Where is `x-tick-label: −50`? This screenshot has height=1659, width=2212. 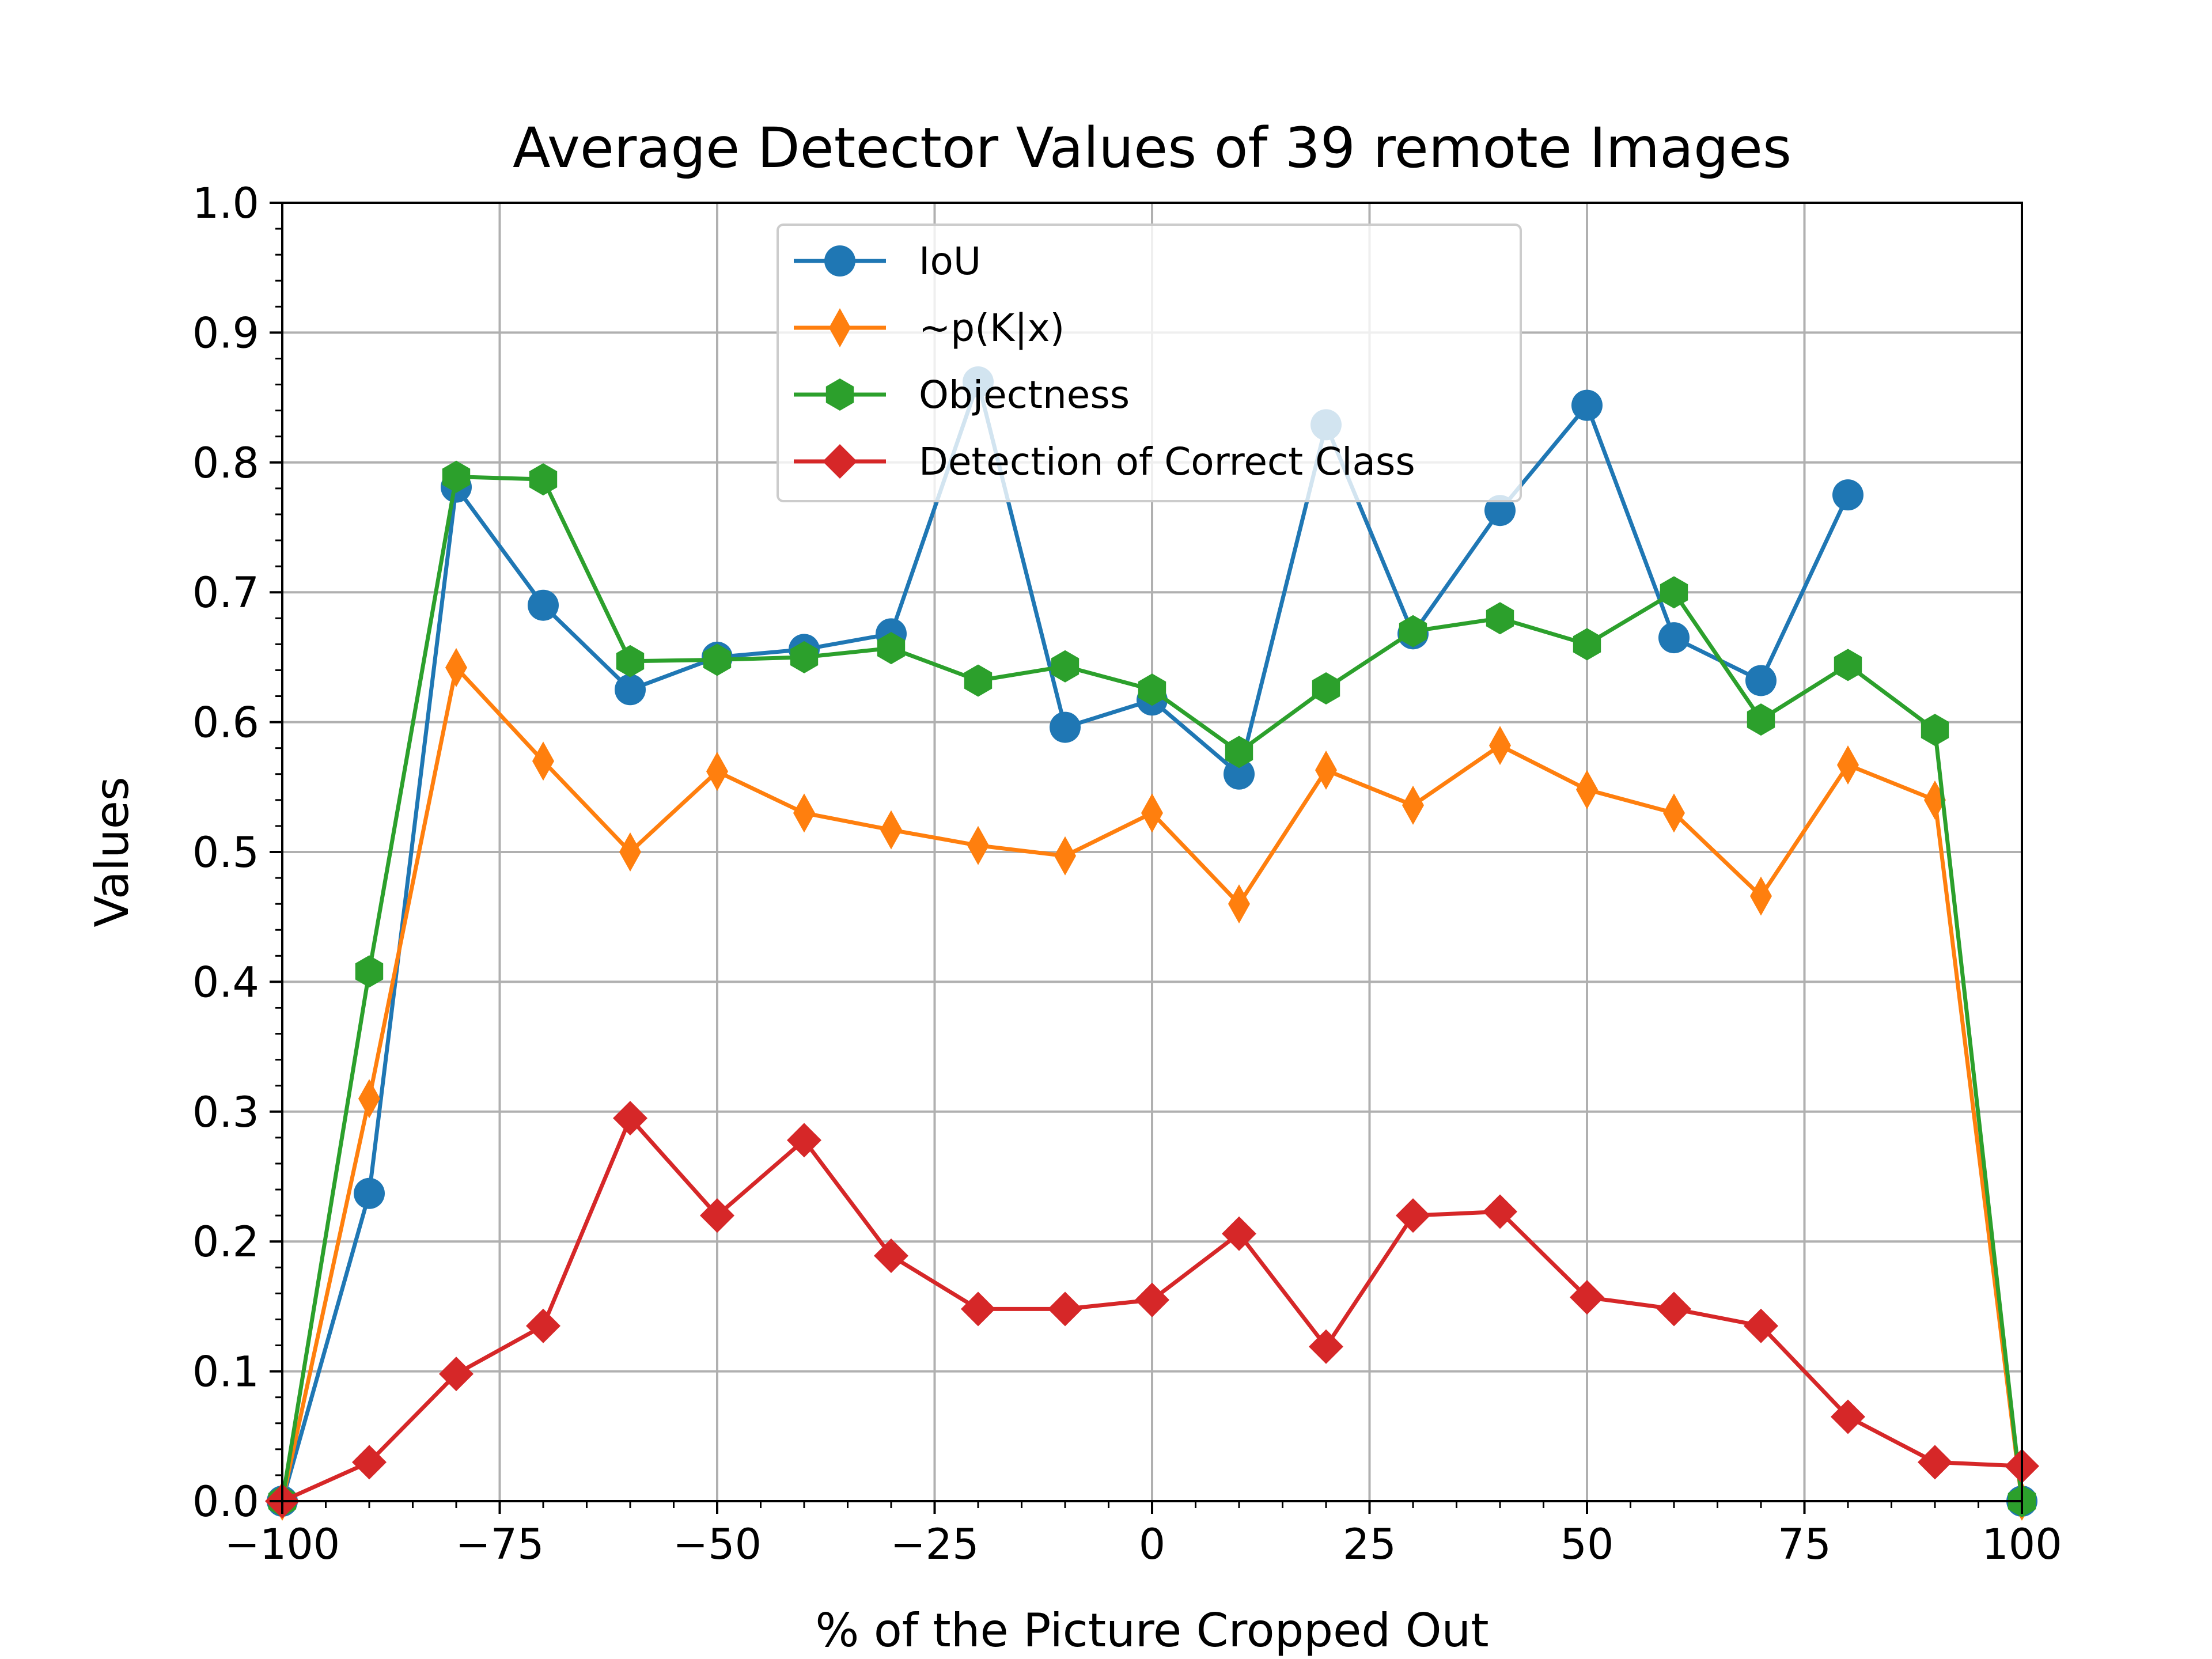 x-tick-label: −50 is located at coordinates (717, 1544).